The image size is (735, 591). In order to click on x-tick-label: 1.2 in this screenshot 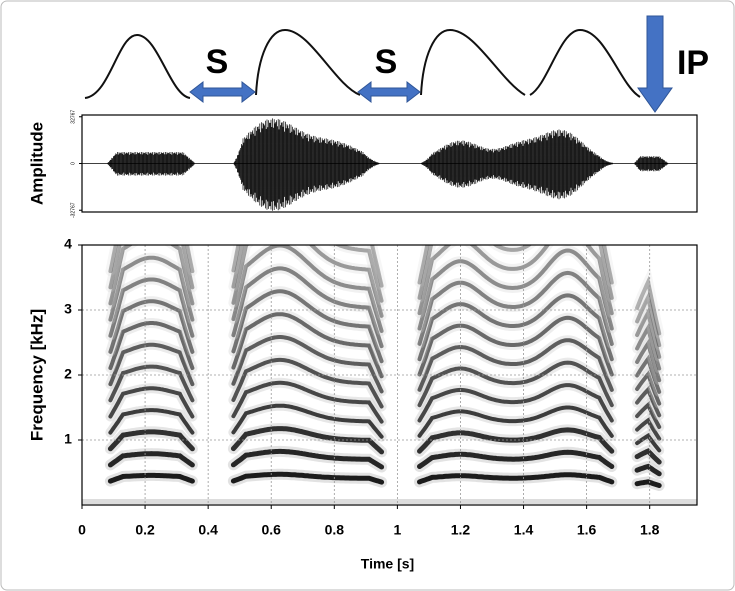, I will do `click(461, 530)`.